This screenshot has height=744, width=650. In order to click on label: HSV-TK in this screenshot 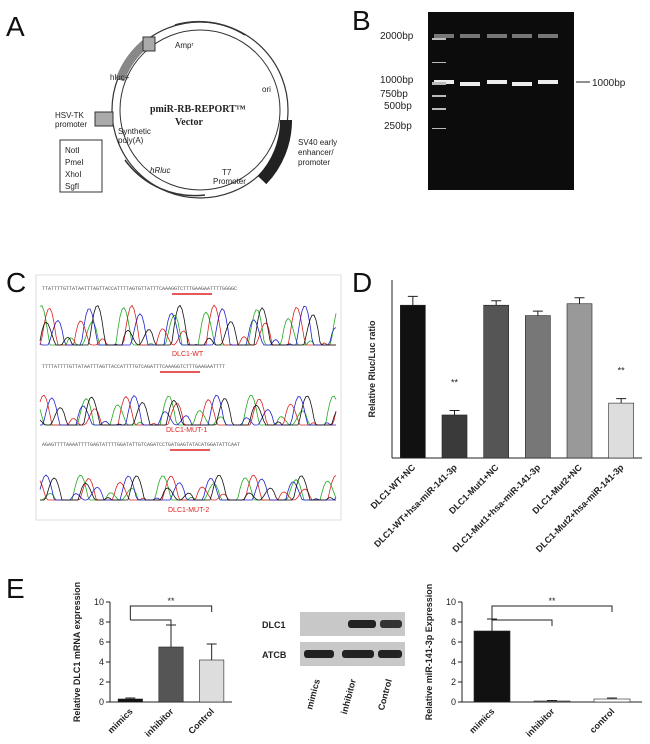, I will do `click(70, 115)`.